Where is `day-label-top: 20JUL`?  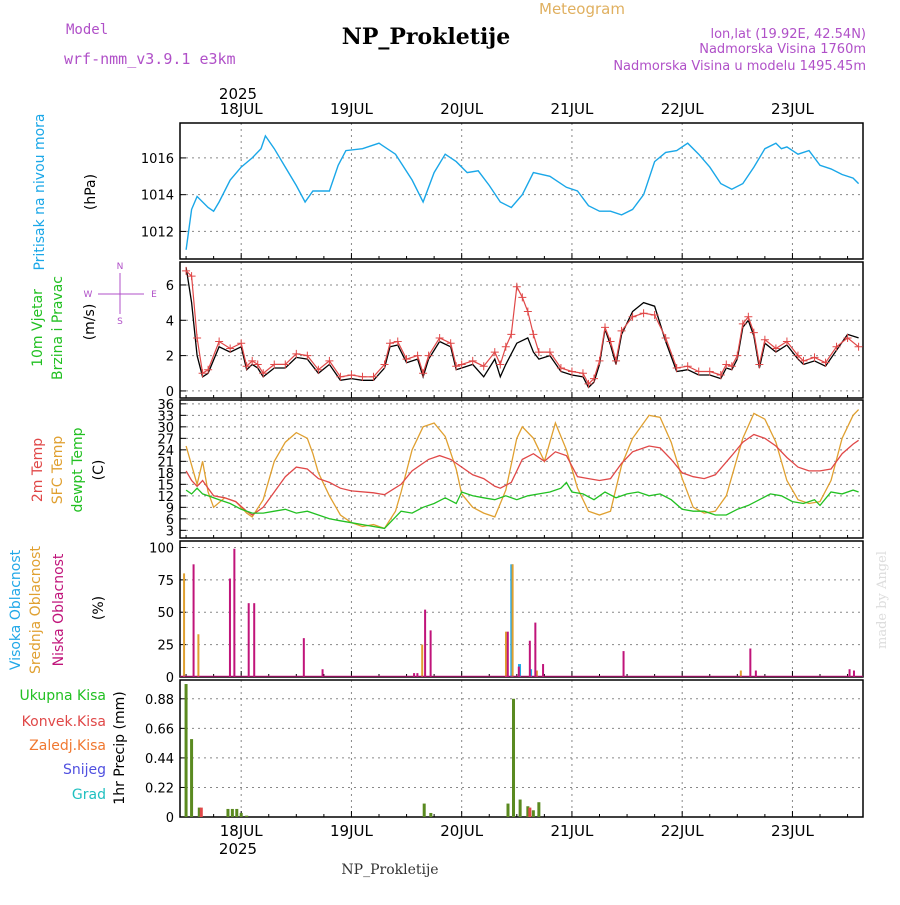 day-label-top: 20JUL is located at coordinates (461, 109).